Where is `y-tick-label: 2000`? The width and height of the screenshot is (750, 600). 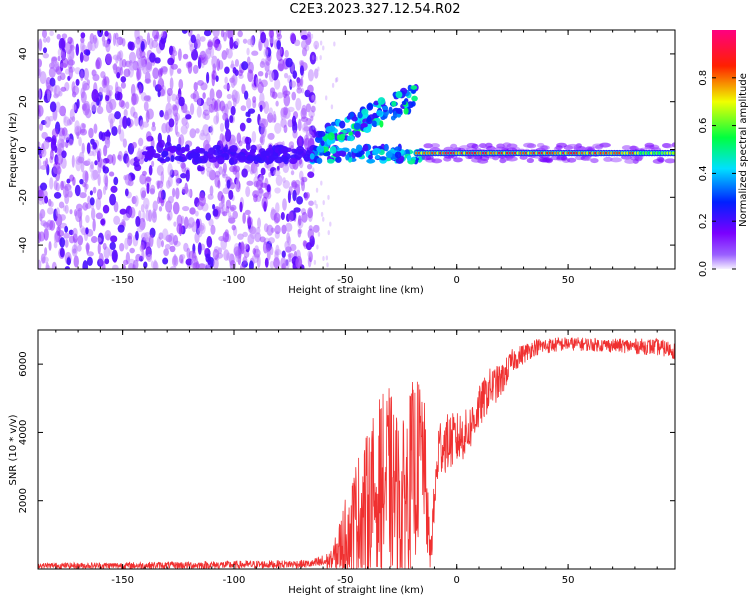
y-tick-label: 2000 is located at coordinates (23, 500).